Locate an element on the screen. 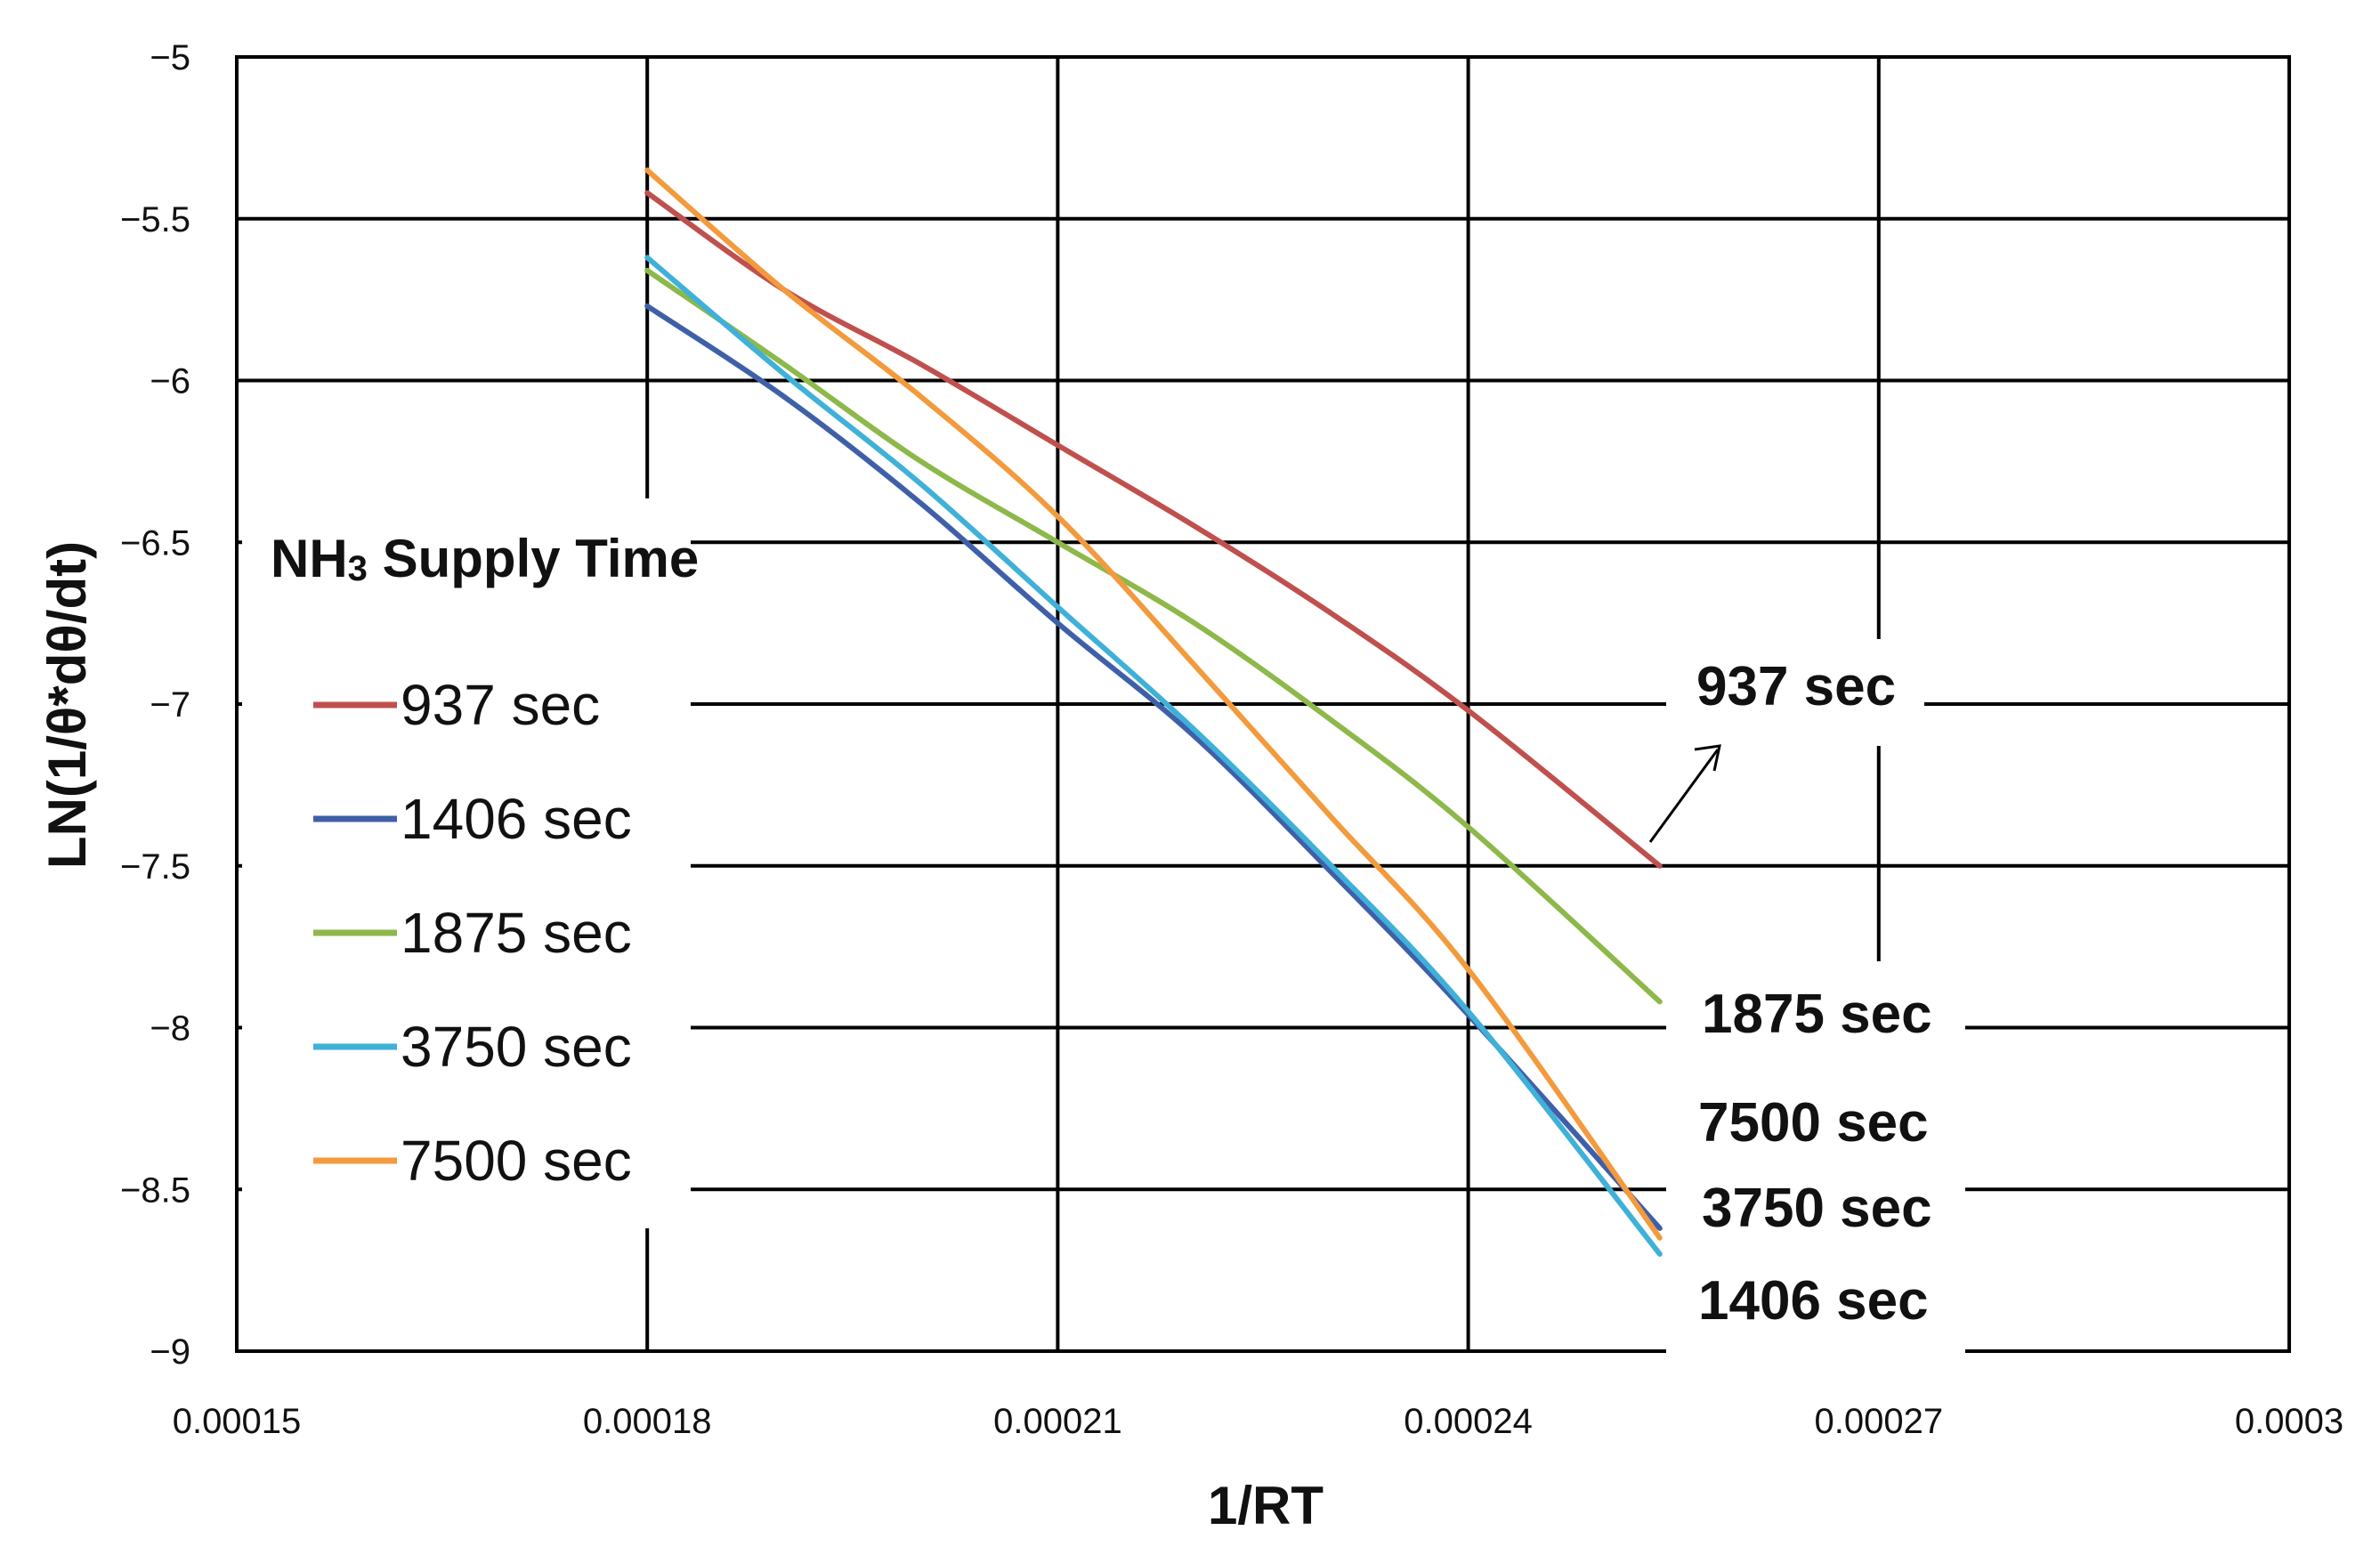 Image resolution: width=2380 pixels, height=1563 pixels. y-axis-title: LN(1/θ*dθ/dt) is located at coordinates (67, 705).